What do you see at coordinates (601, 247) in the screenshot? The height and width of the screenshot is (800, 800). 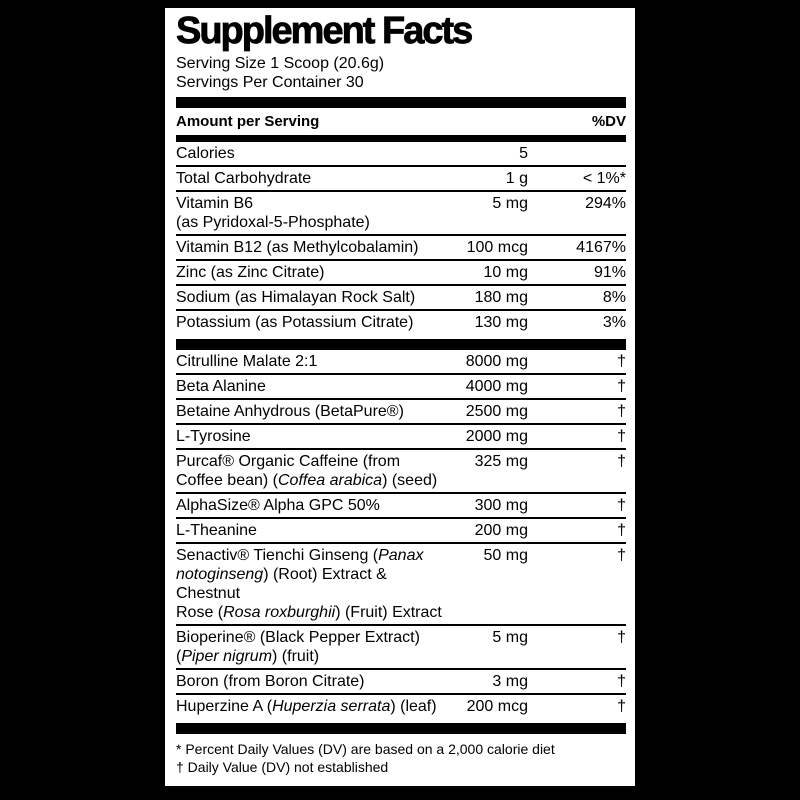 I see `ingredient-dv: 4167%` at bounding box center [601, 247].